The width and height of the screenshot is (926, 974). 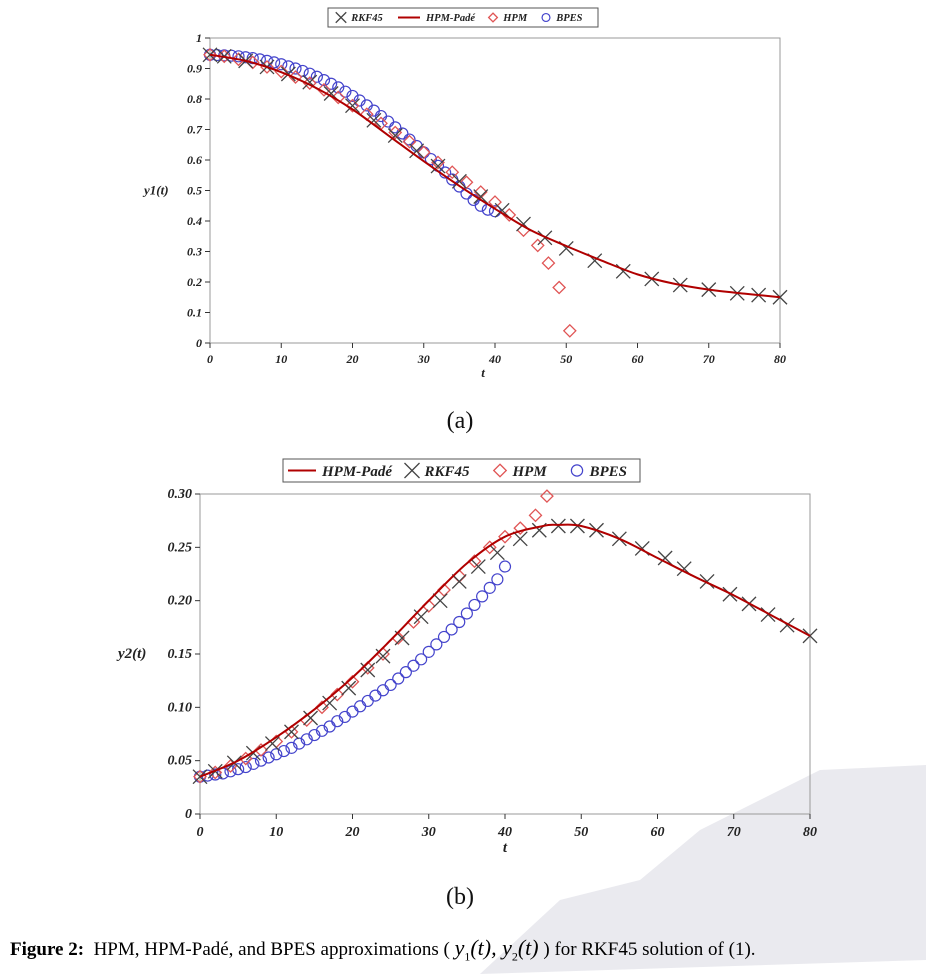 I want to click on caption-suffix: ) for RKF45 solution of (1)., so click(x=649, y=949).